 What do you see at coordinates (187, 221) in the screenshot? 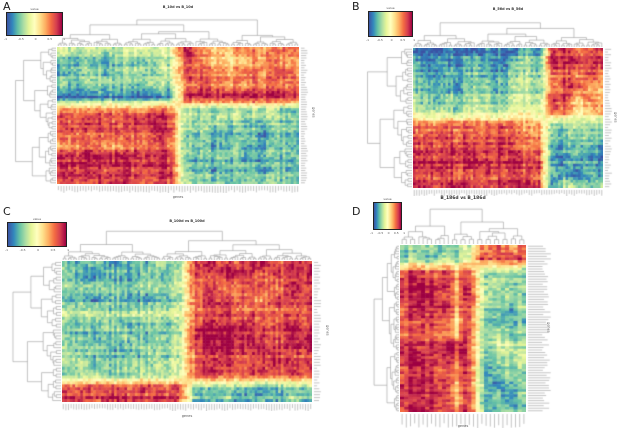
I see `panel-c-title: B_100d vs B_100d` at bounding box center [187, 221].